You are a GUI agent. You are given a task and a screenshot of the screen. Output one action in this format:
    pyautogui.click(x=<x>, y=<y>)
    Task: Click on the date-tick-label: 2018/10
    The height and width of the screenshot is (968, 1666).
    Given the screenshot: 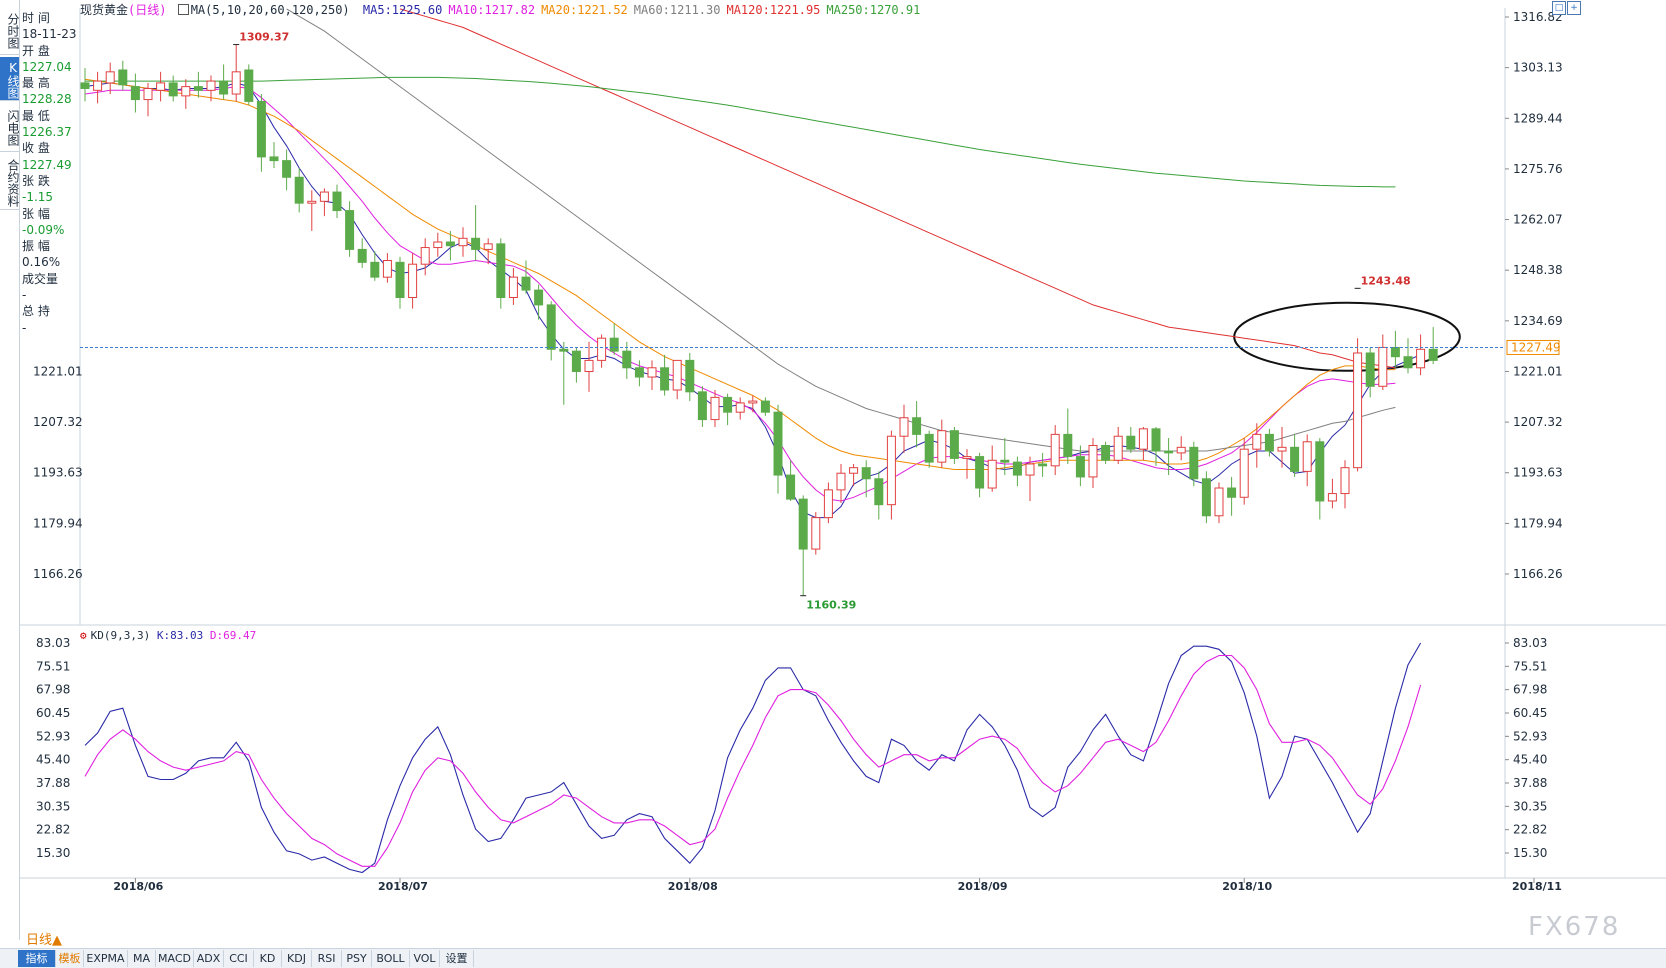 What is the action you would take?
    pyautogui.click(x=1247, y=886)
    